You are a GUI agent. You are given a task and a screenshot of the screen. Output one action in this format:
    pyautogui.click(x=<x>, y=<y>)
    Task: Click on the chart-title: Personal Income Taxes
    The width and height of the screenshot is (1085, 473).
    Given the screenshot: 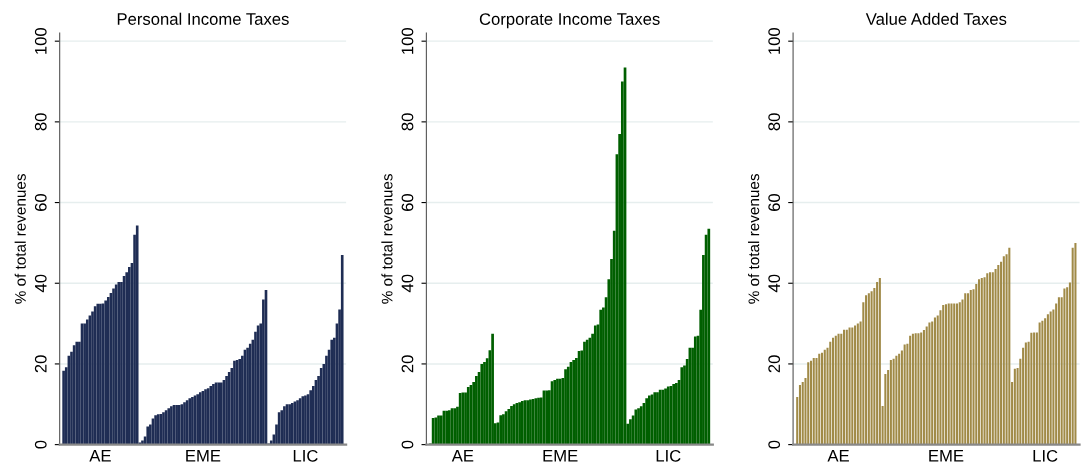 What is the action you would take?
    pyautogui.click(x=203, y=18)
    